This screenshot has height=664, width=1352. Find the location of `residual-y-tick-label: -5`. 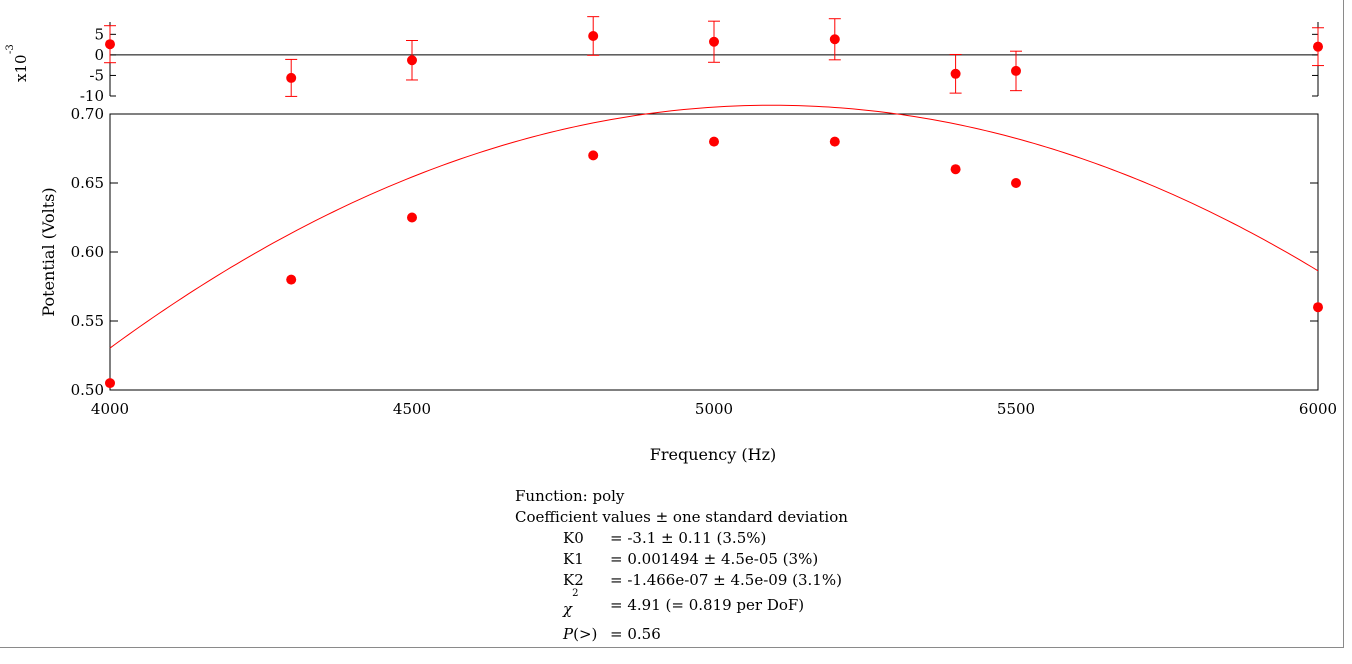

residual-y-tick-label: -5 is located at coordinates (96, 75).